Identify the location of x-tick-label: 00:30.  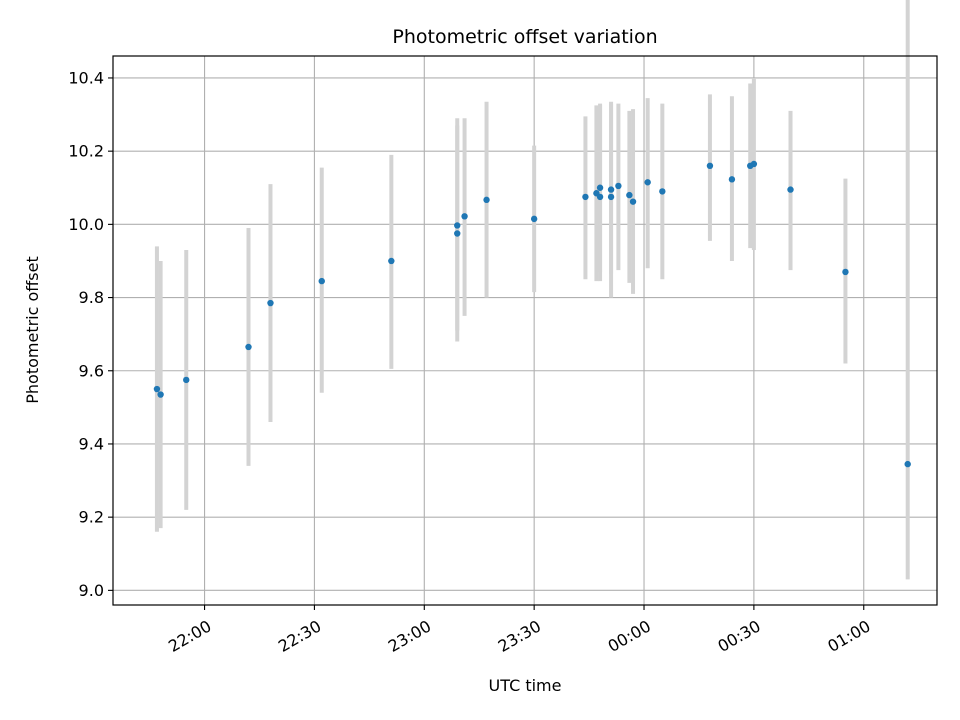
(738, 636).